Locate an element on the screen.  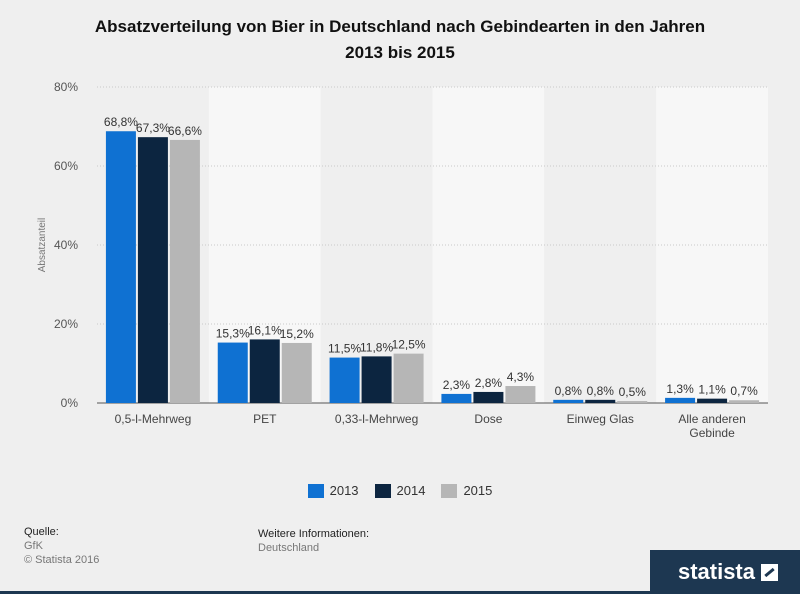
x-tick-label: PET is located at coordinates (265, 419).